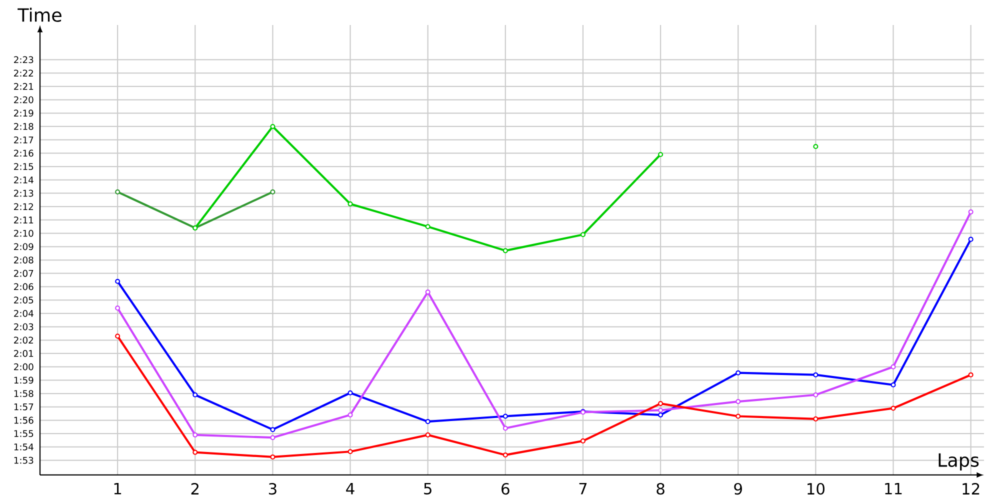 Image resolution: width=1000 pixels, height=500 pixels. What do you see at coordinates (23, 340) in the screenshot?
I see `y-tick-label: 2:02` at bounding box center [23, 340].